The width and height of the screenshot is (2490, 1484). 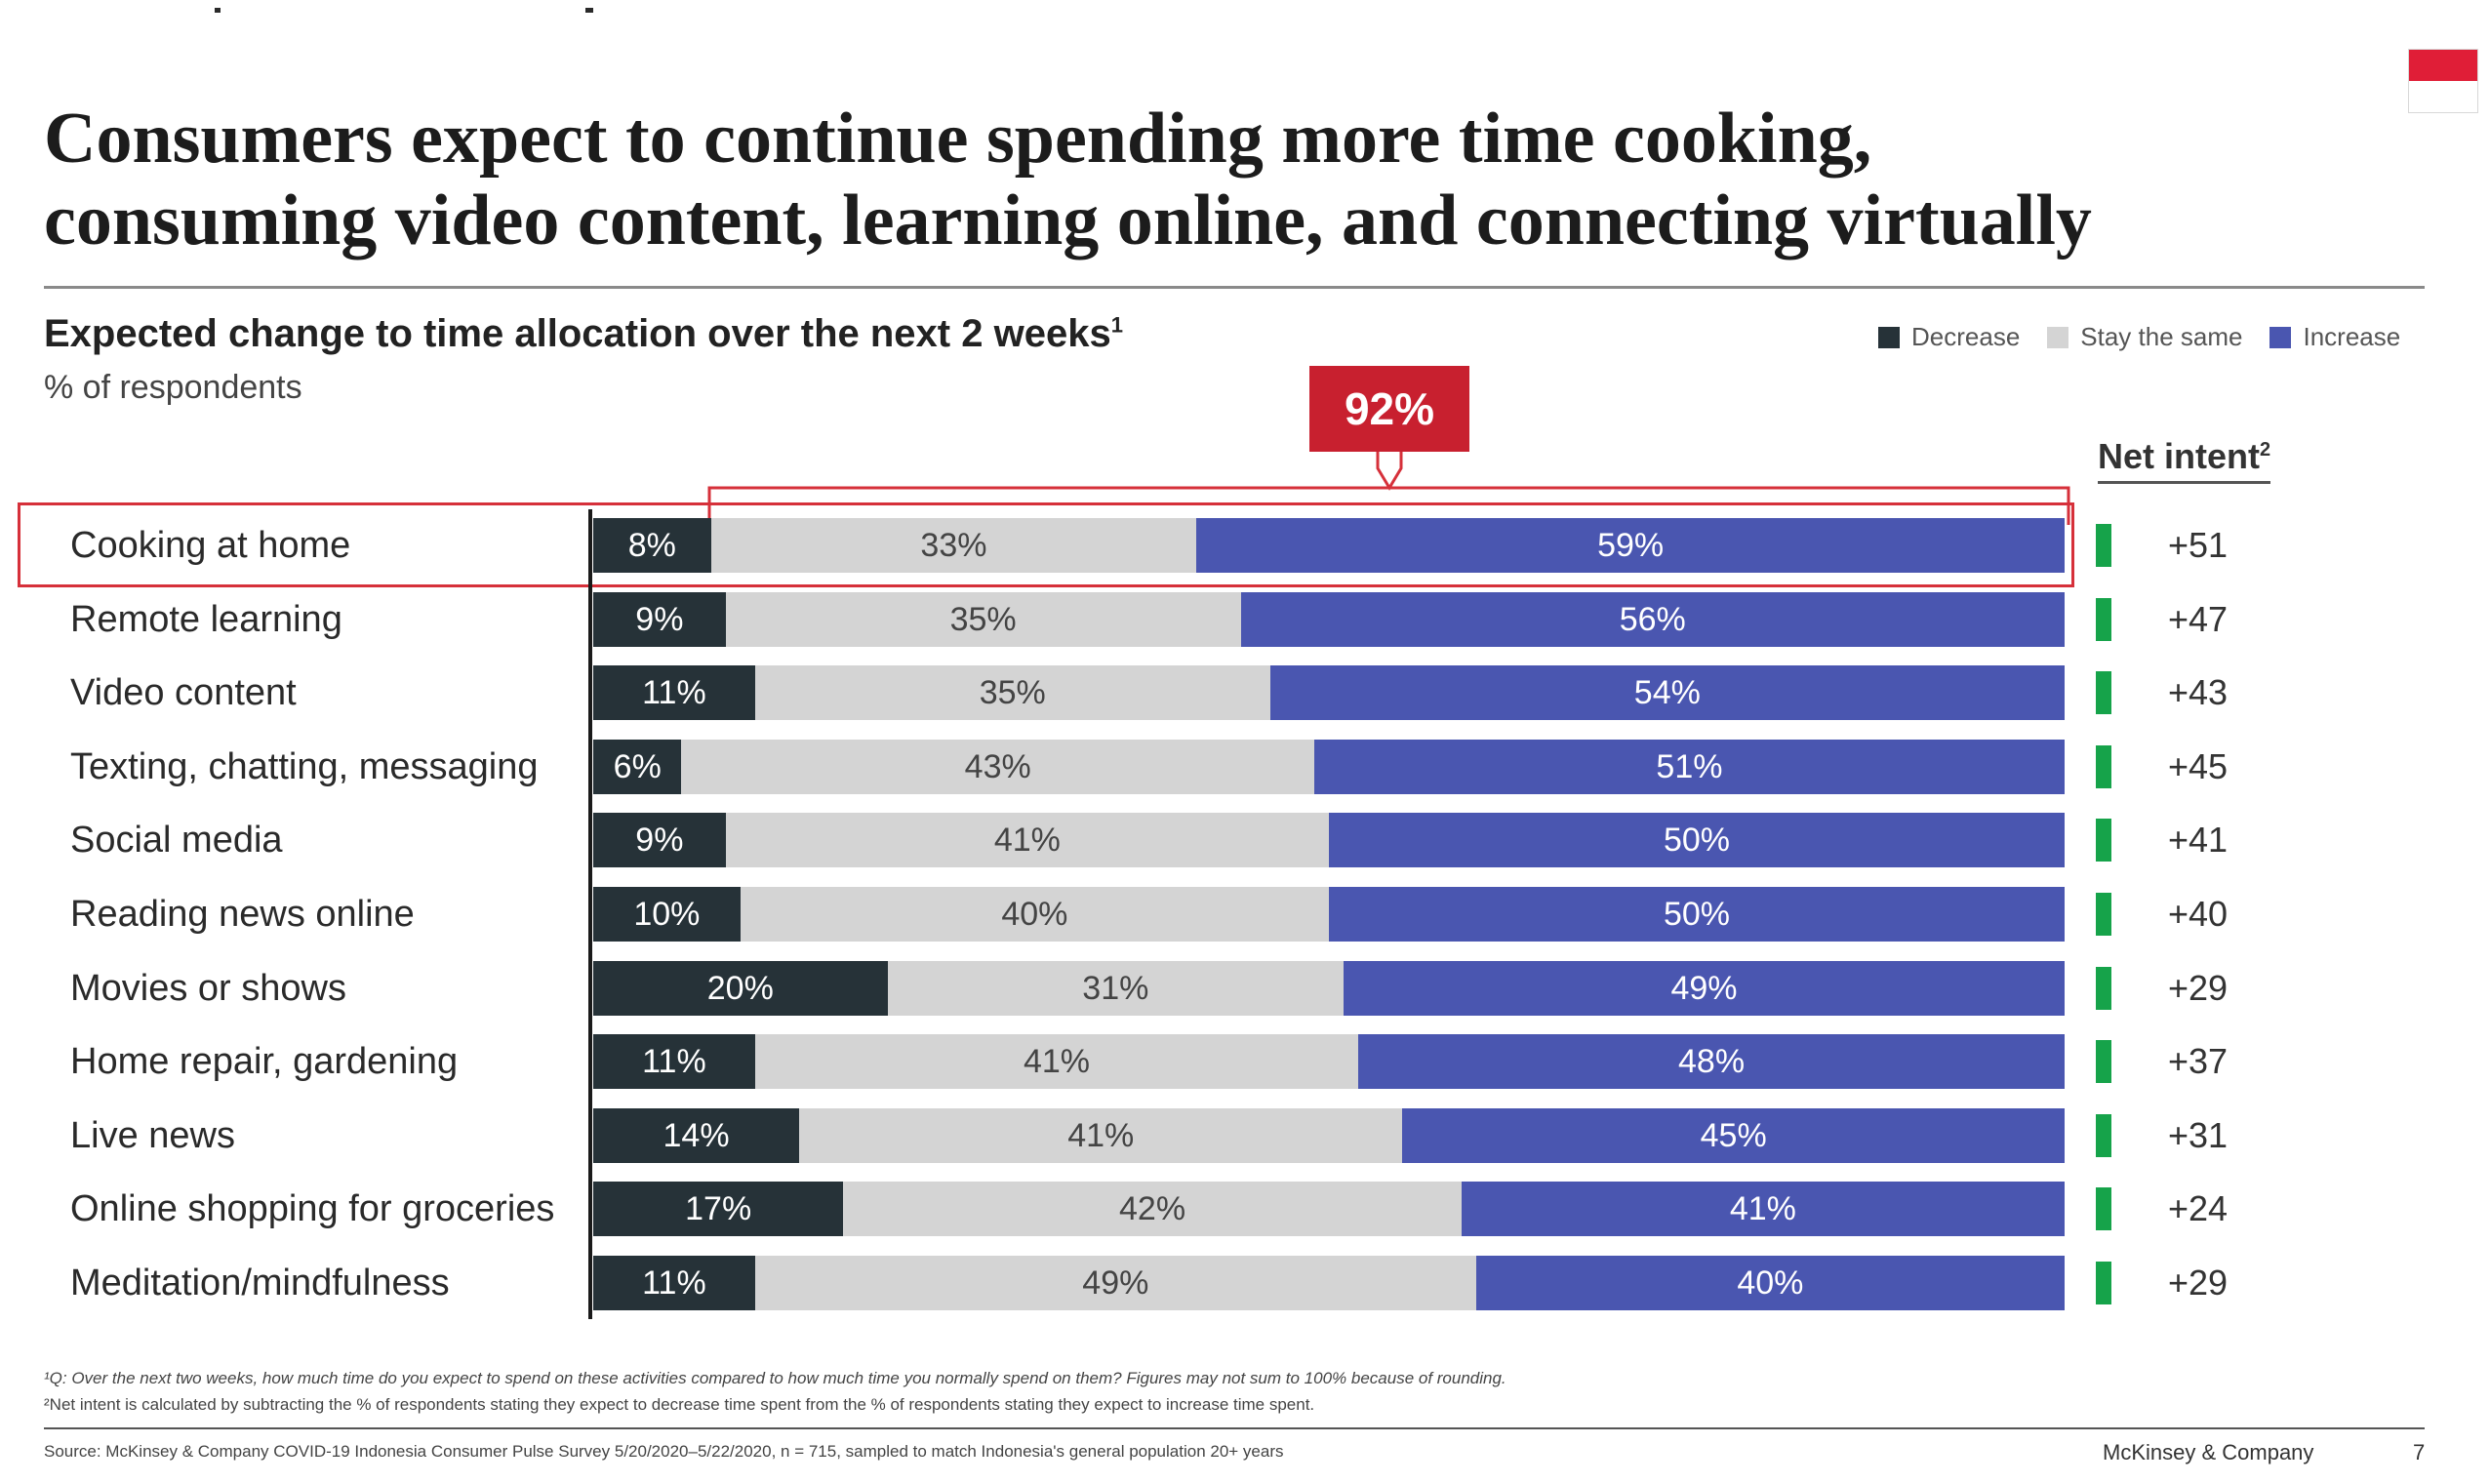 What do you see at coordinates (1234, 287) in the screenshot?
I see `title-divider` at bounding box center [1234, 287].